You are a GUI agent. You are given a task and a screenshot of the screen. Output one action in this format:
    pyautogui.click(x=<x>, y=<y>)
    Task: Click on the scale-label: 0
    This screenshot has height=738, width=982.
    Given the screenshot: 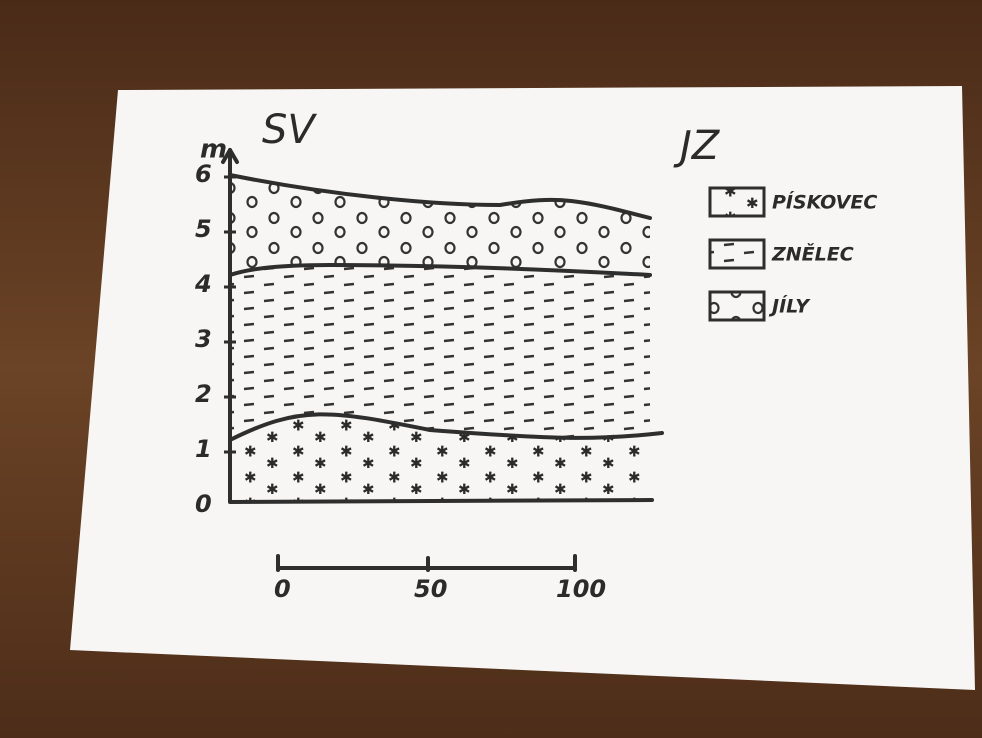 What is the action you would take?
    pyautogui.click(x=282, y=589)
    